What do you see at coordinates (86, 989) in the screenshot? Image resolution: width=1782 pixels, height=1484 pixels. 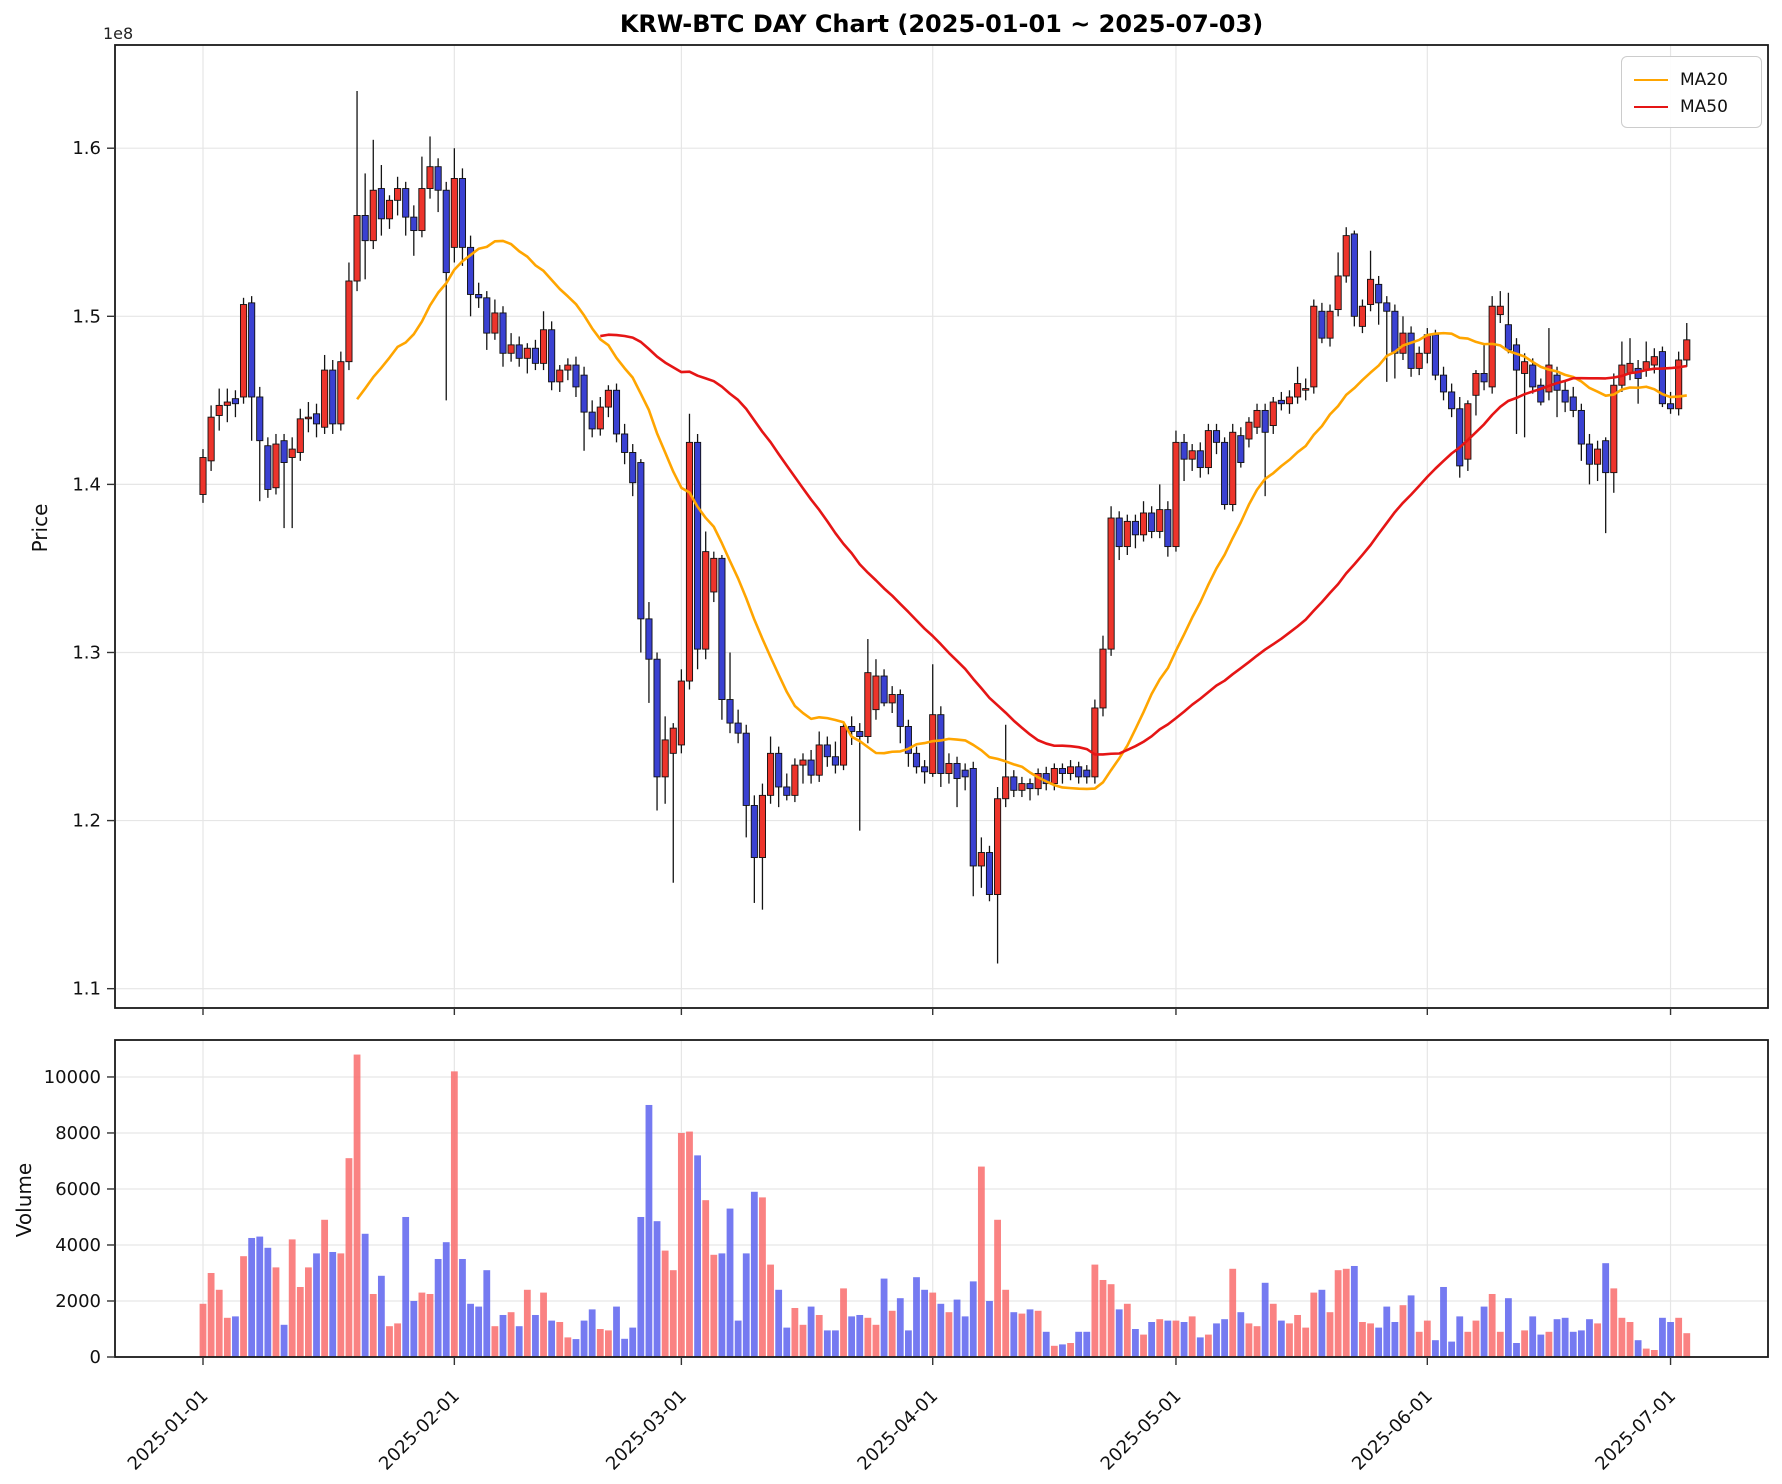 I see `svg-text: 1.1` at bounding box center [86, 989].